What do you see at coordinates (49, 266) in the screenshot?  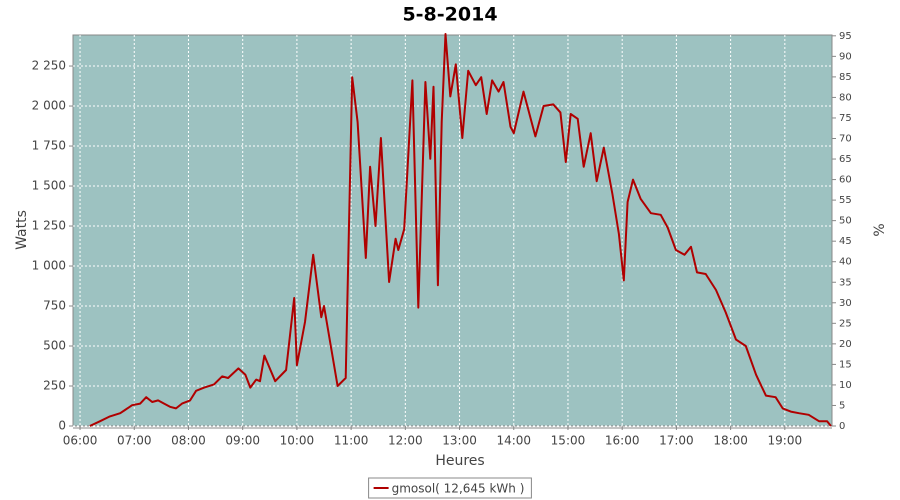 I see `y-tick-label: 1 000` at bounding box center [49, 266].